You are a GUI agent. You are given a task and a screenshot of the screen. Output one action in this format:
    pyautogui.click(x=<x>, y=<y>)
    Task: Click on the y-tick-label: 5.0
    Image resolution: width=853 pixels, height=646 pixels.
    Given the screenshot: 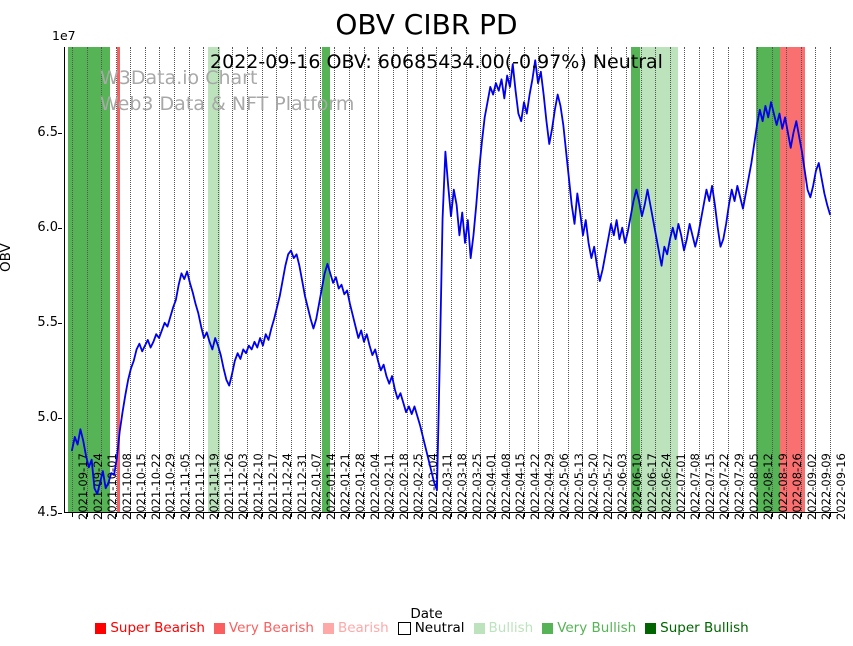 What is the action you would take?
    pyautogui.click(x=47, y=417)
    